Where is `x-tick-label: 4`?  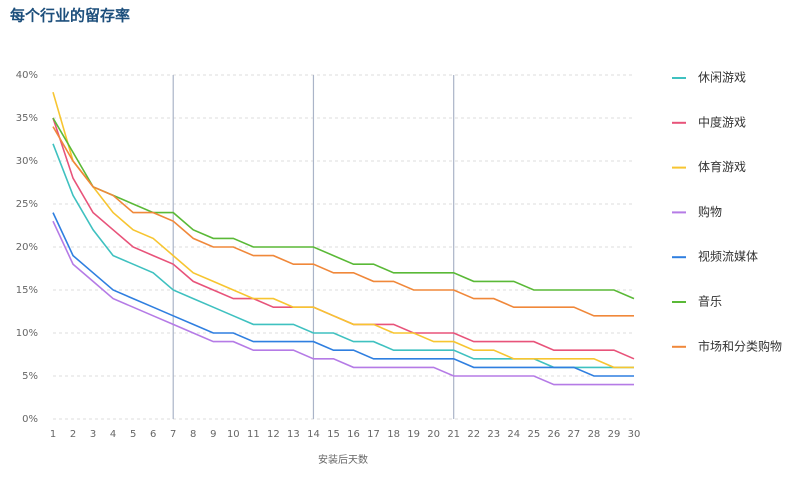
x-tick-label: 4 is located at coordinates (113, 434).